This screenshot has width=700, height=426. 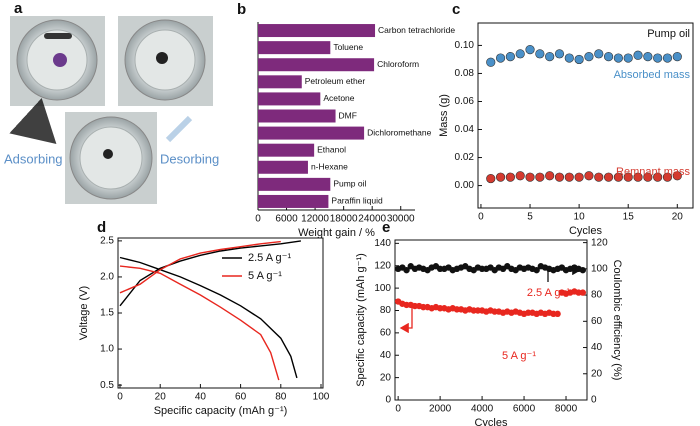 I want to click on category-label: Ethanol, so click(x=331, y=149).